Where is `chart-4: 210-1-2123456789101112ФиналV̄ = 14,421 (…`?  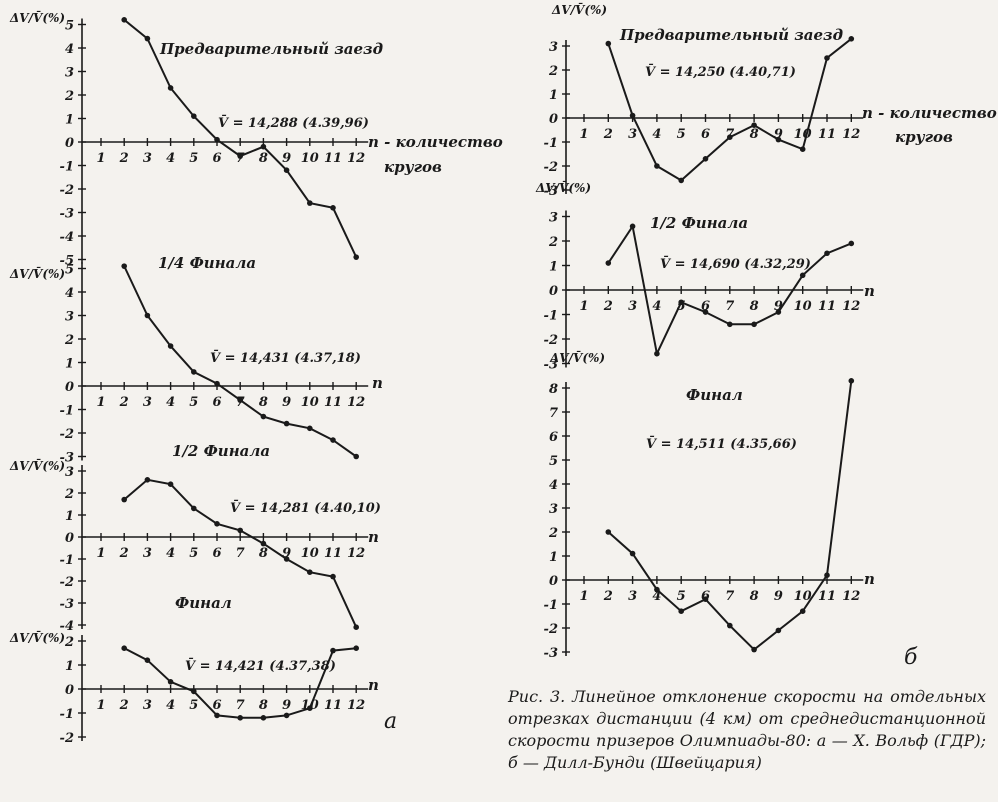 chart-4: 210-1-2123456789101112ФиналV̄ = 14,421 (… is located at coordinates (194, 670).